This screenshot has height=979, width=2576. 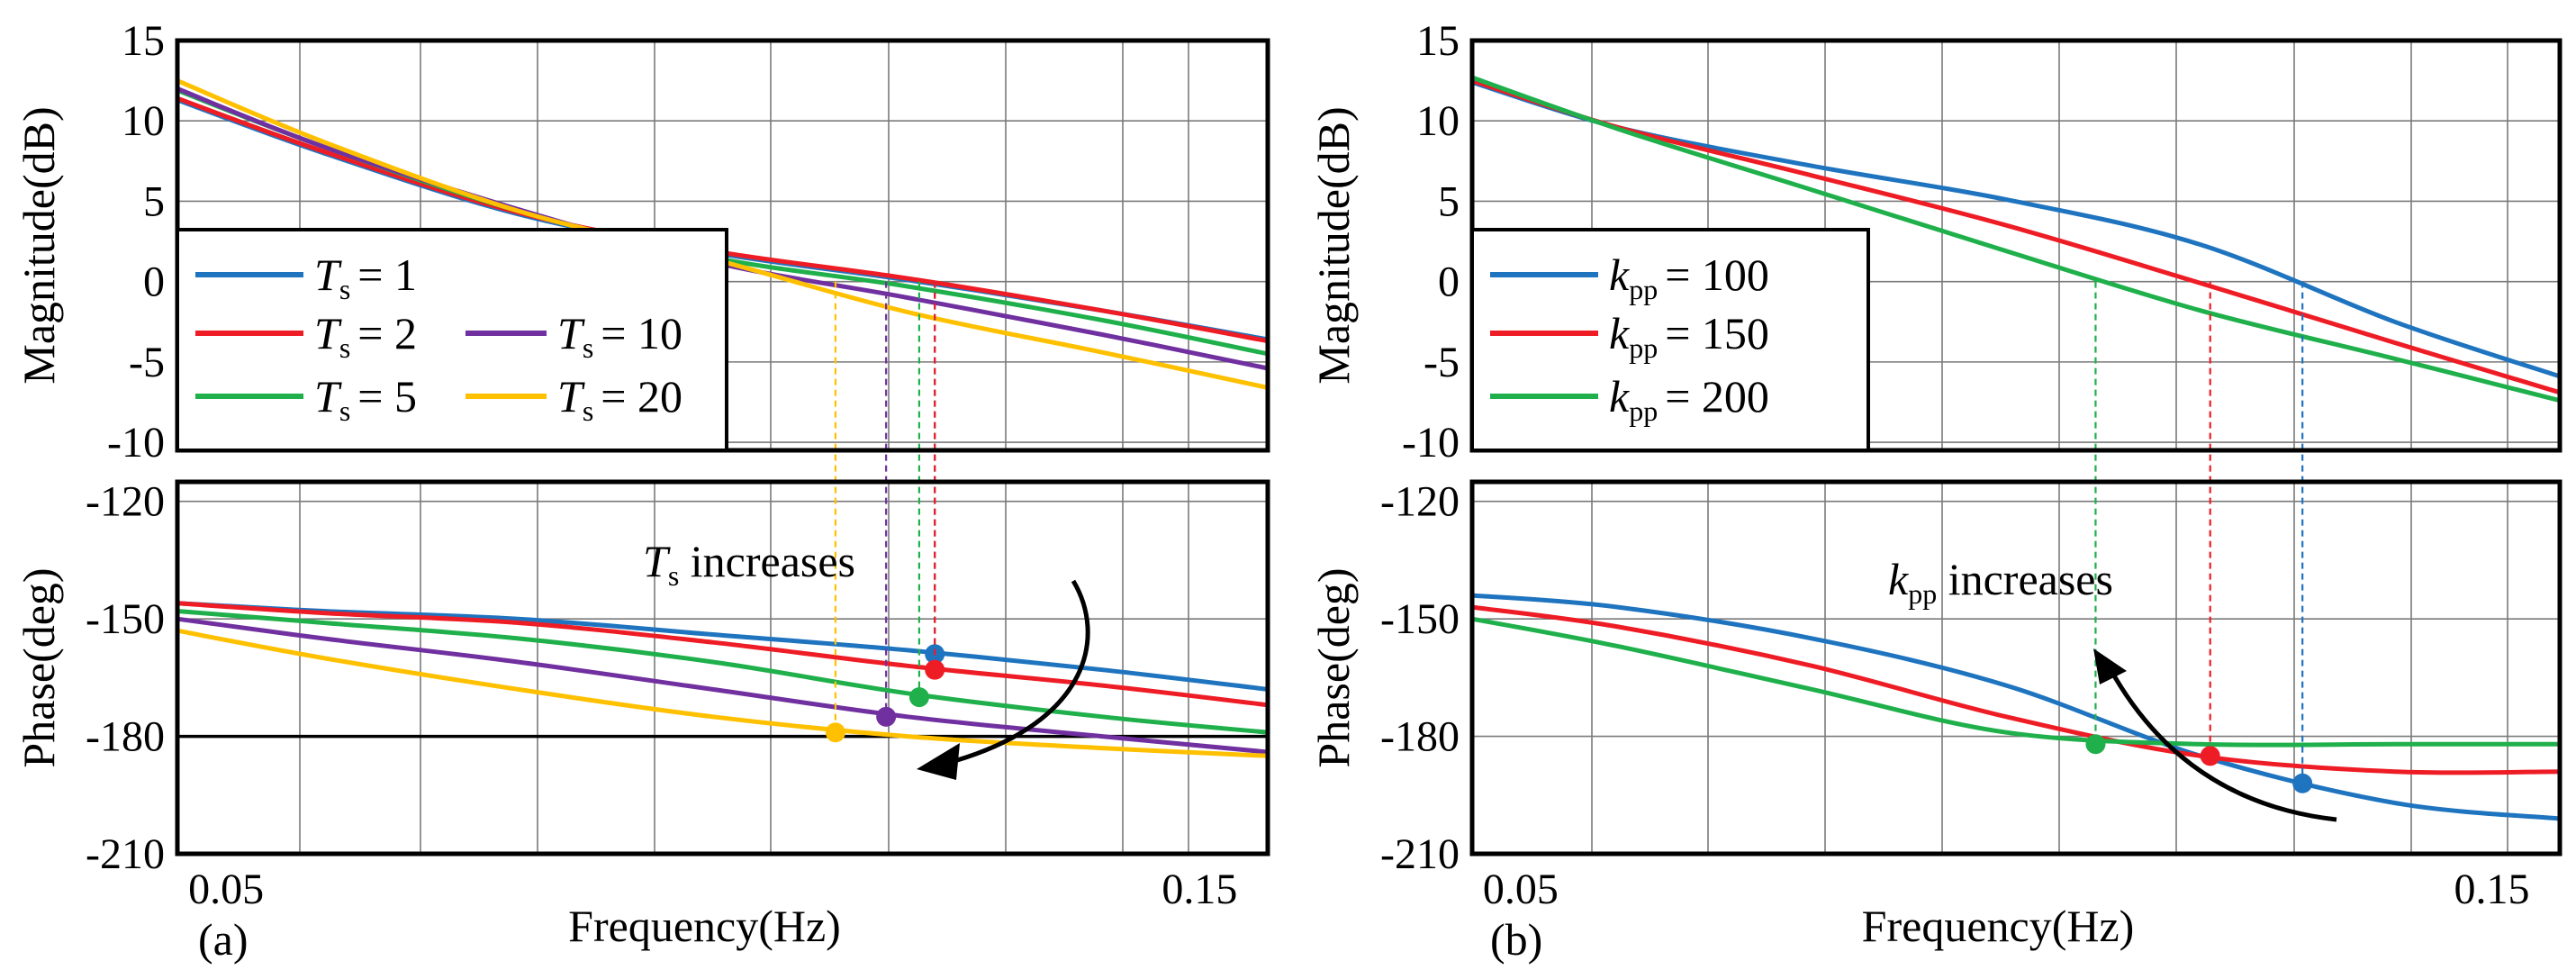 What do you see at coordinates (749, 564) in the screenshot?
I see `increase-annotation: Ts increases` at bounding box center [749, 564].